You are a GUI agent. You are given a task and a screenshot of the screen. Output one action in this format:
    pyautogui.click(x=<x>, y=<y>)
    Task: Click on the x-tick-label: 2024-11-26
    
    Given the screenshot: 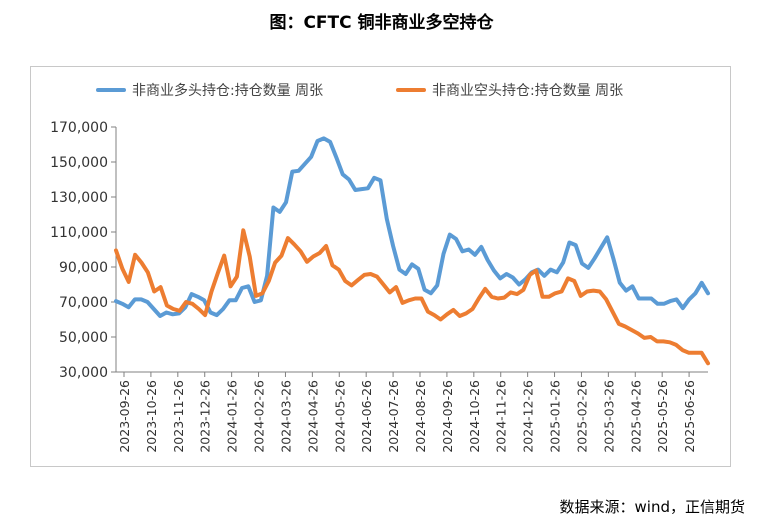 What is the action you would take?
    pyautogui.click(x=501, y=416)
    